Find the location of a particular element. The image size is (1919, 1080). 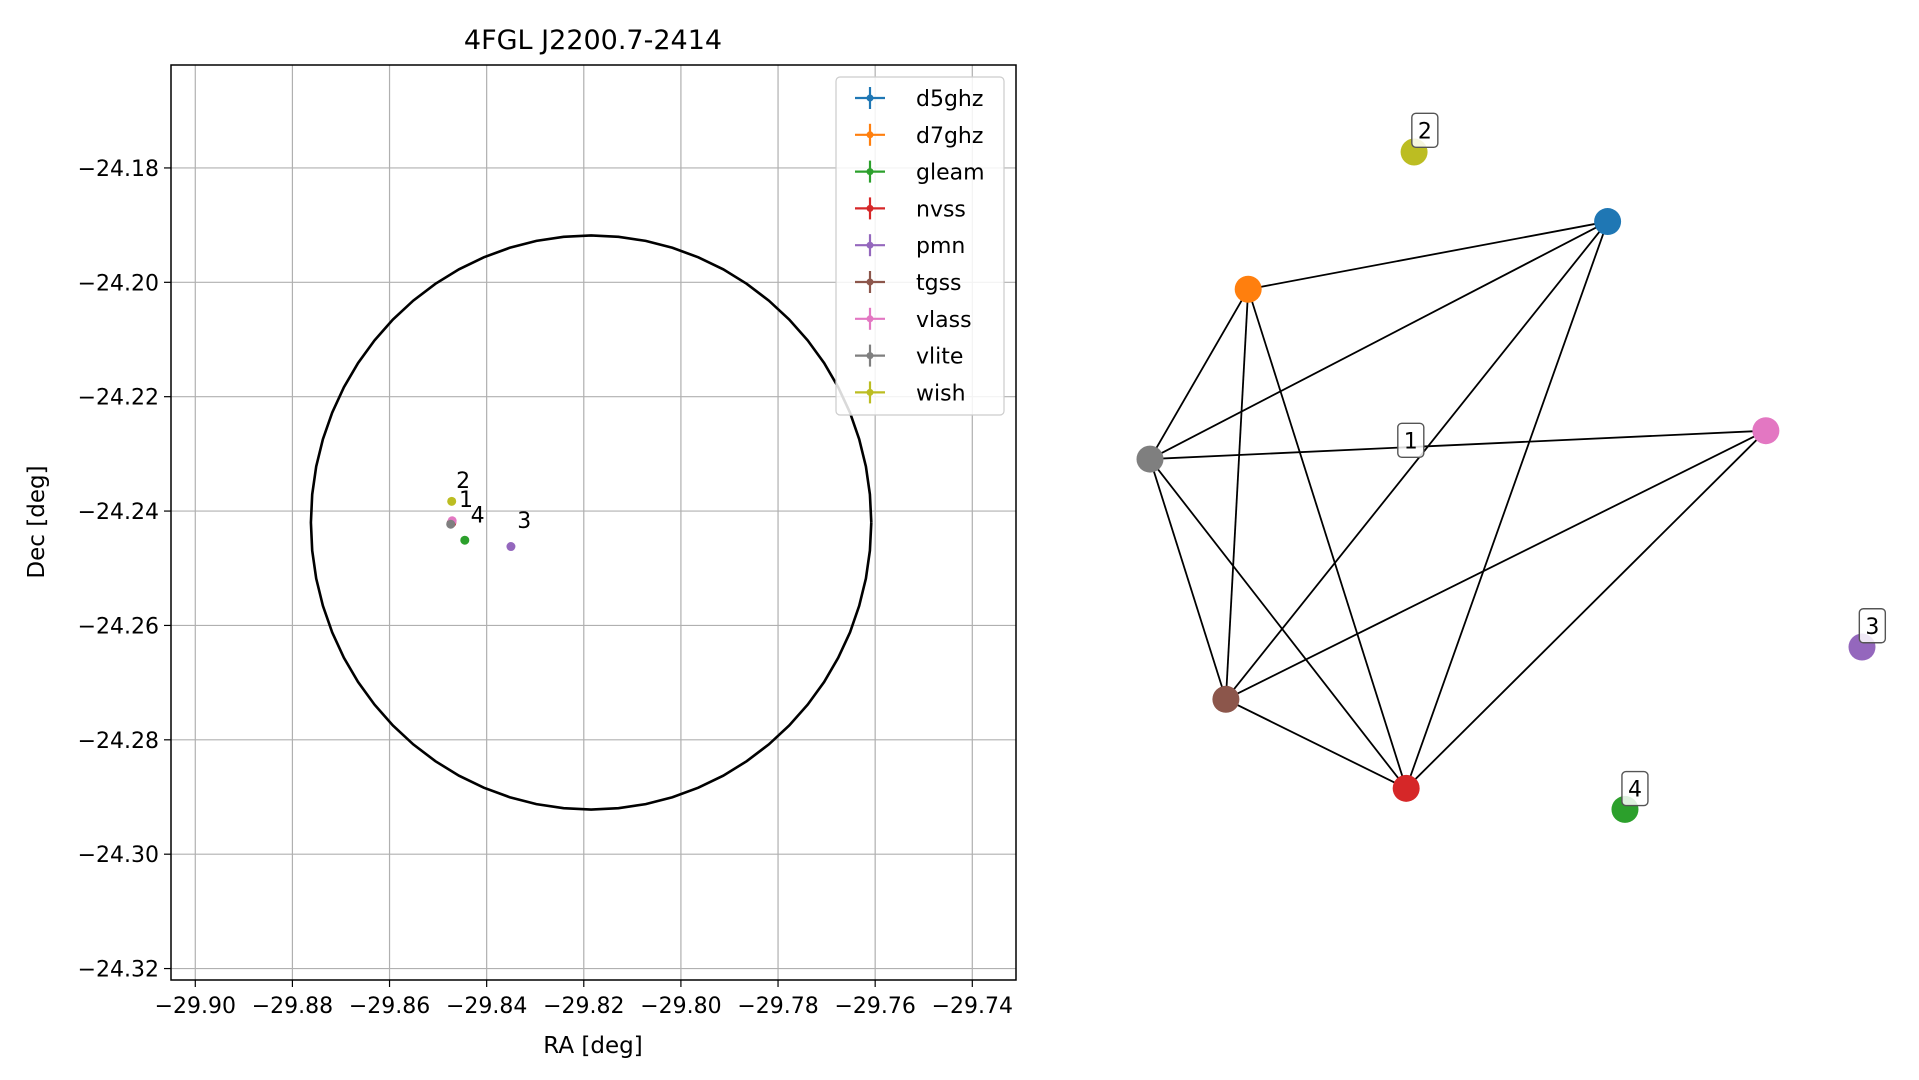

y-tick-label: −24.18 is located at coordinates (118, 169).